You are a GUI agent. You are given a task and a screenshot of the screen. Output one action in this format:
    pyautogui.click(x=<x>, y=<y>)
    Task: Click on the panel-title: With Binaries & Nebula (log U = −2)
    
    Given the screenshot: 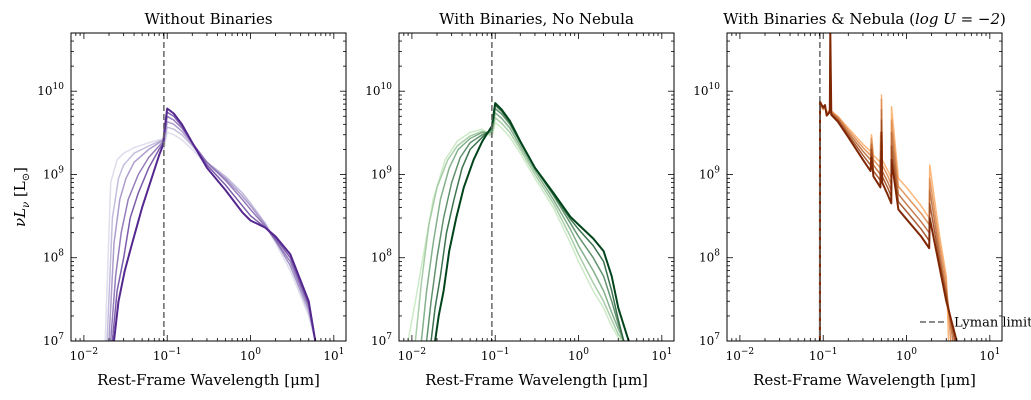 What is the action you would take?
    pyautogui.click(x=864, y=19)
    